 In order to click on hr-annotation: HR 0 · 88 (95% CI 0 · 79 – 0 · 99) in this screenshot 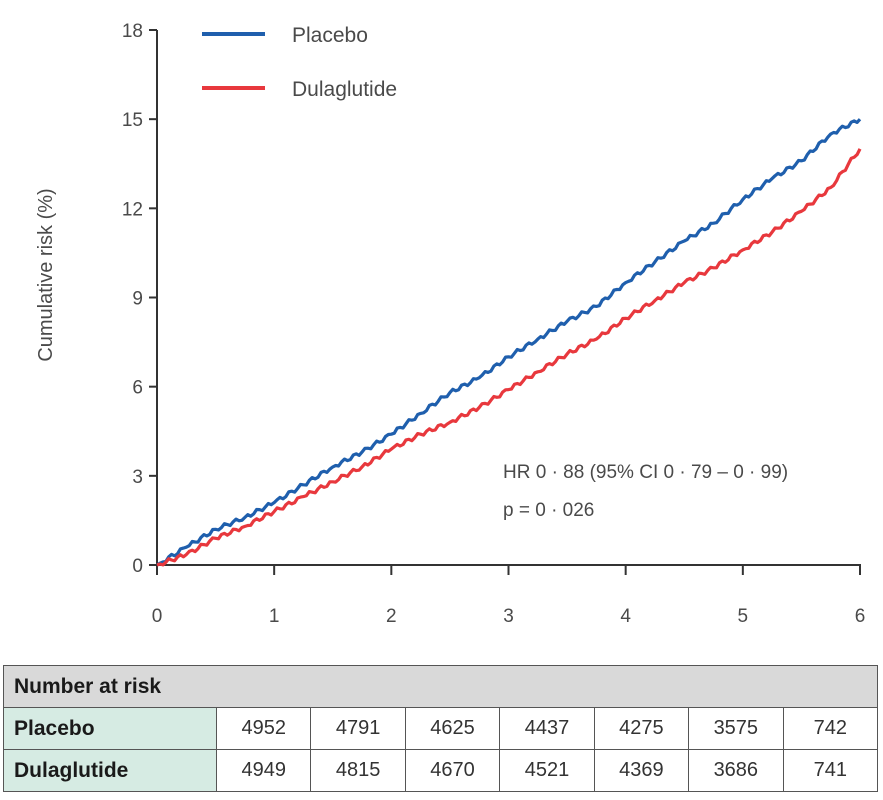, I will do `click(645, 472)`.